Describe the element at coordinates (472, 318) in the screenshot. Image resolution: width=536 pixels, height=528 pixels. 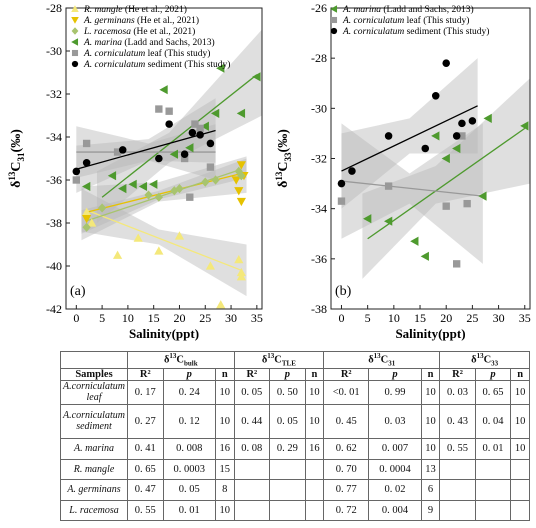
I see `x-tick-label: 25` at that location.